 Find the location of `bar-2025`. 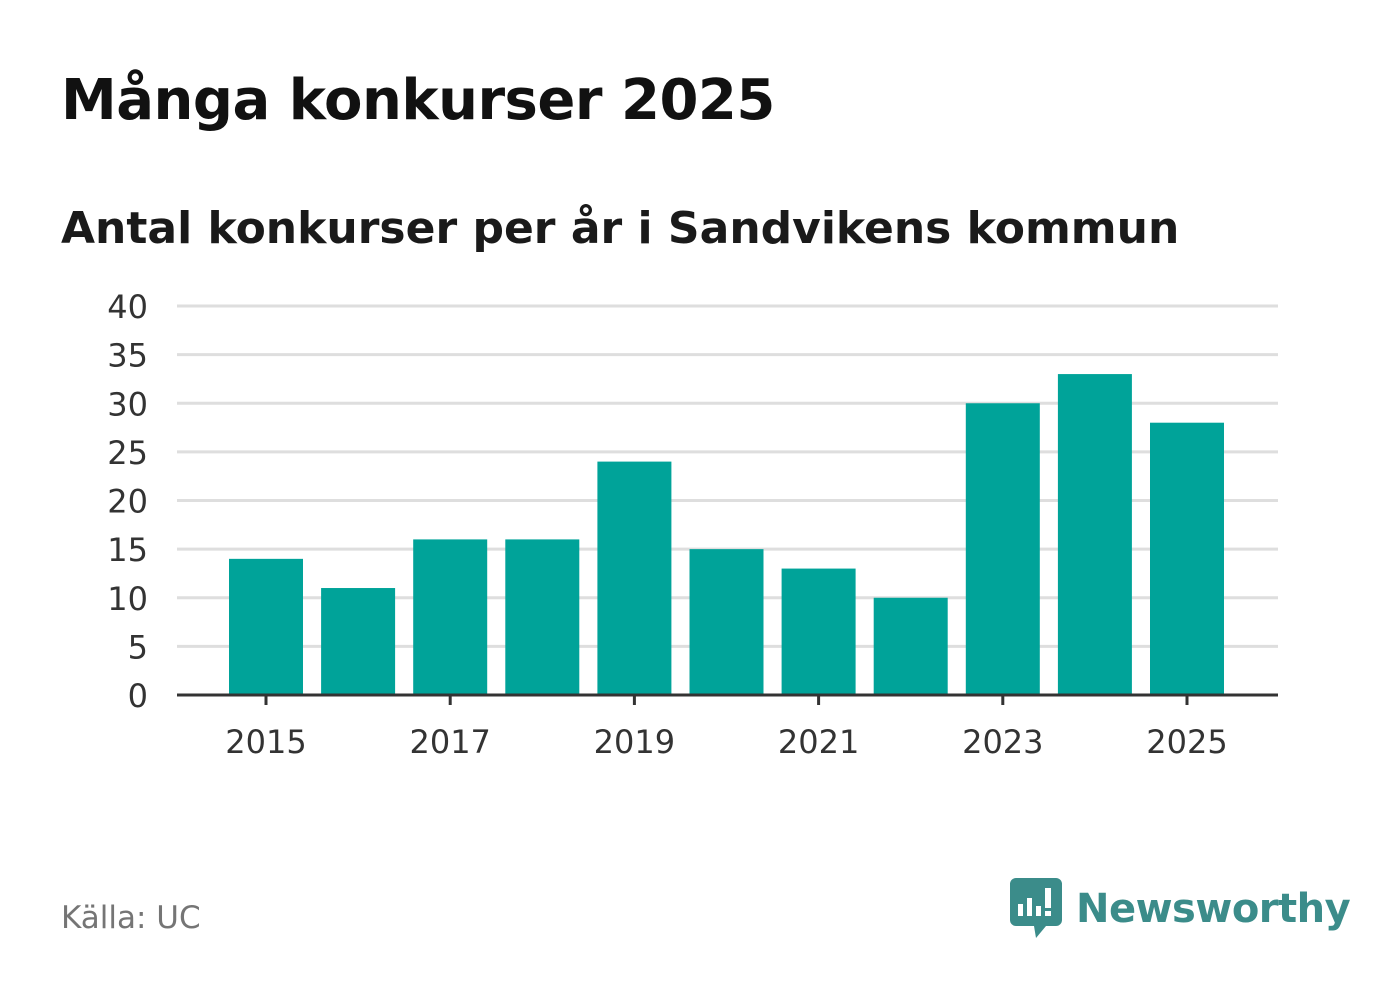

bar-2025 is located at coordinates (1187, 558).